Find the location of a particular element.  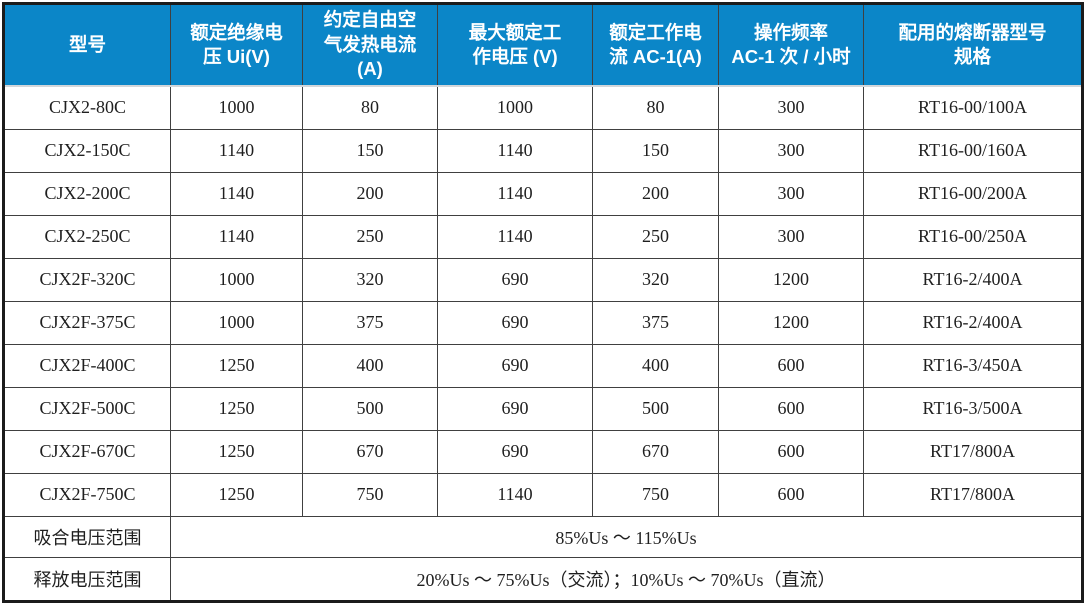

release-voltage-value: 20%Us ～ 75%Us（交流）；10%Us ～ 70%Us（直流） is located at coordinates (626, 579).